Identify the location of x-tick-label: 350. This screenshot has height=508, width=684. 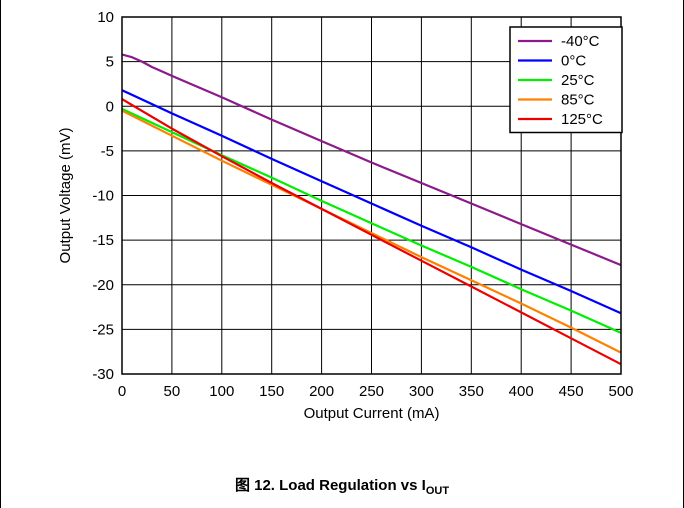
(471, 391).